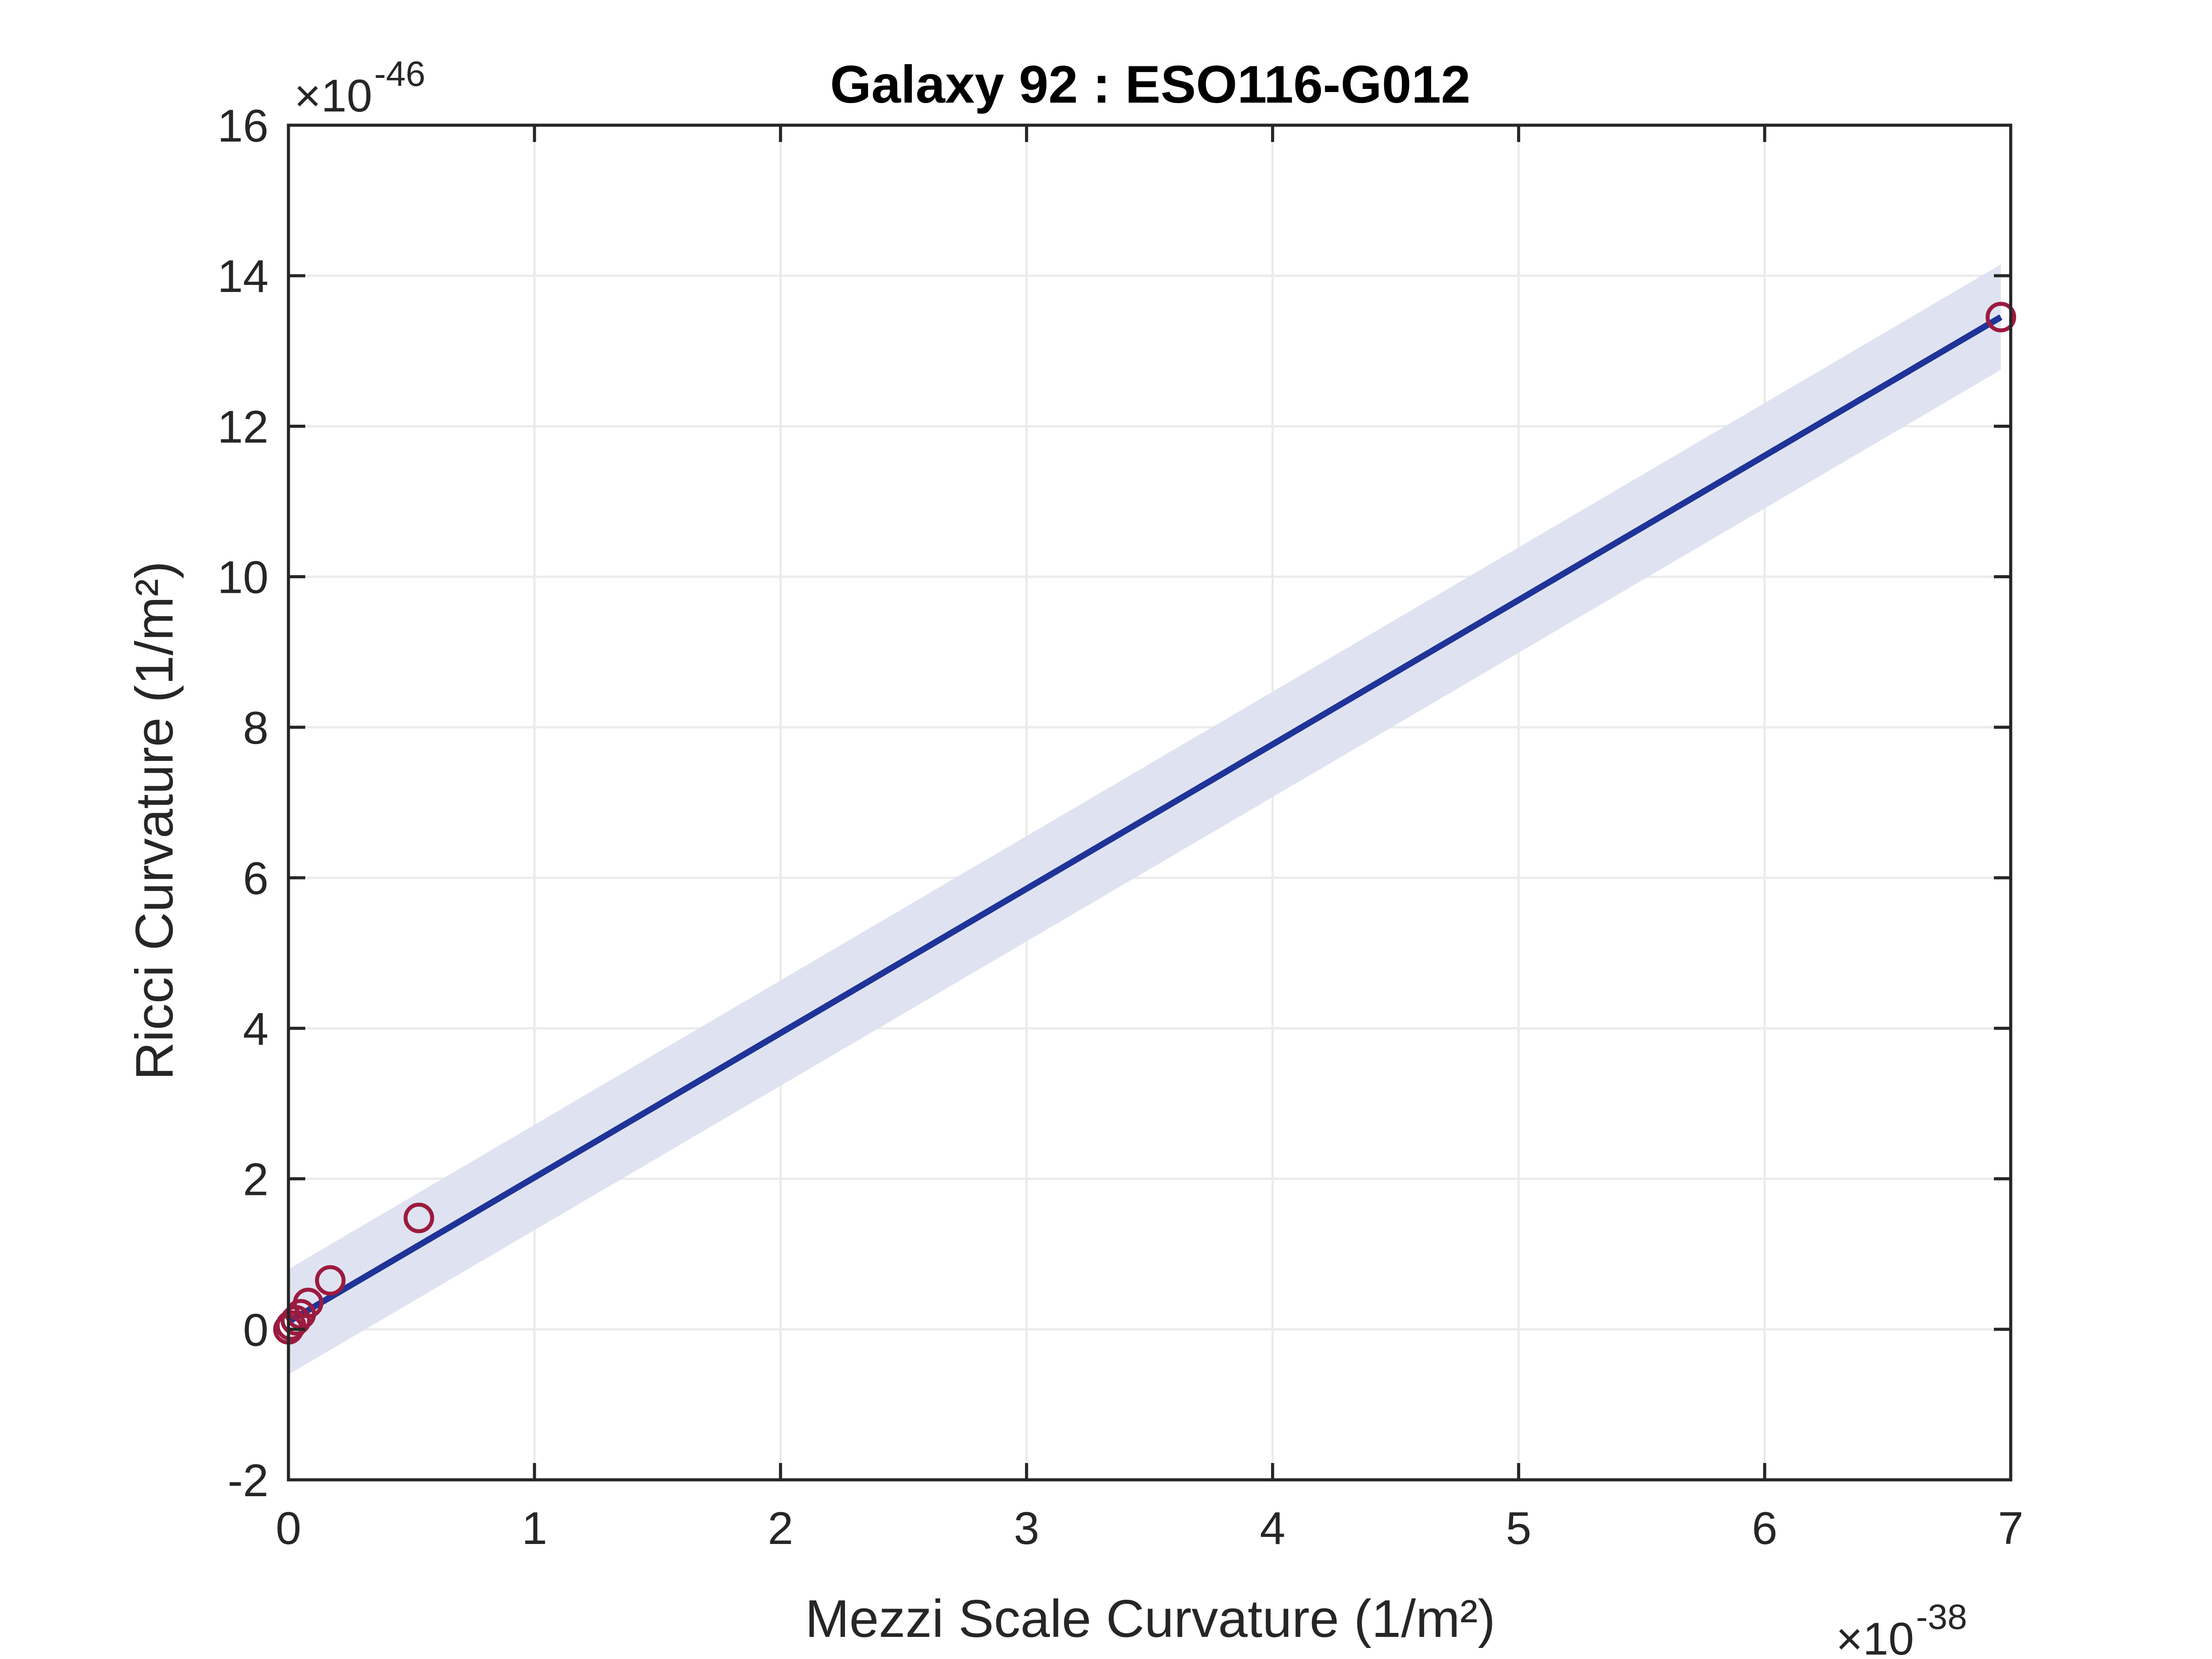 The height and width of the screenshot is (1659, 2212). What do you see at coordinates (360, 88) in the screenshot?
I see `y-exponent-label: ×10 -46` at bounding box center [360, 88].